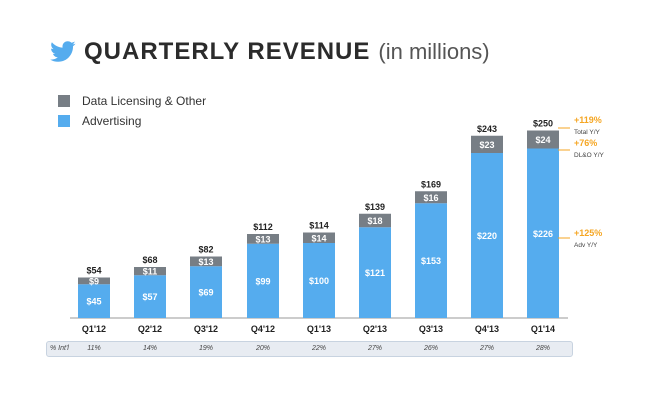 Image resolution: width=650 pixels, height=402 pixels. I want to click on x-tick-label: Q3'12, so click(206, 329).